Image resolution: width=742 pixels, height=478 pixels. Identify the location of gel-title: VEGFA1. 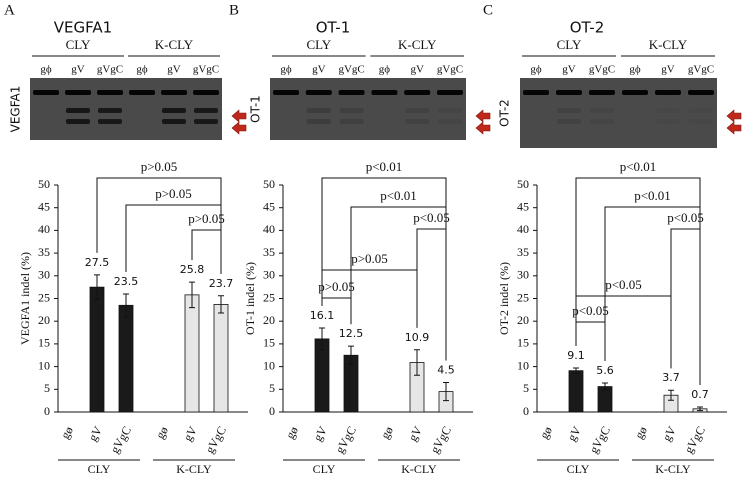
(83, 28).